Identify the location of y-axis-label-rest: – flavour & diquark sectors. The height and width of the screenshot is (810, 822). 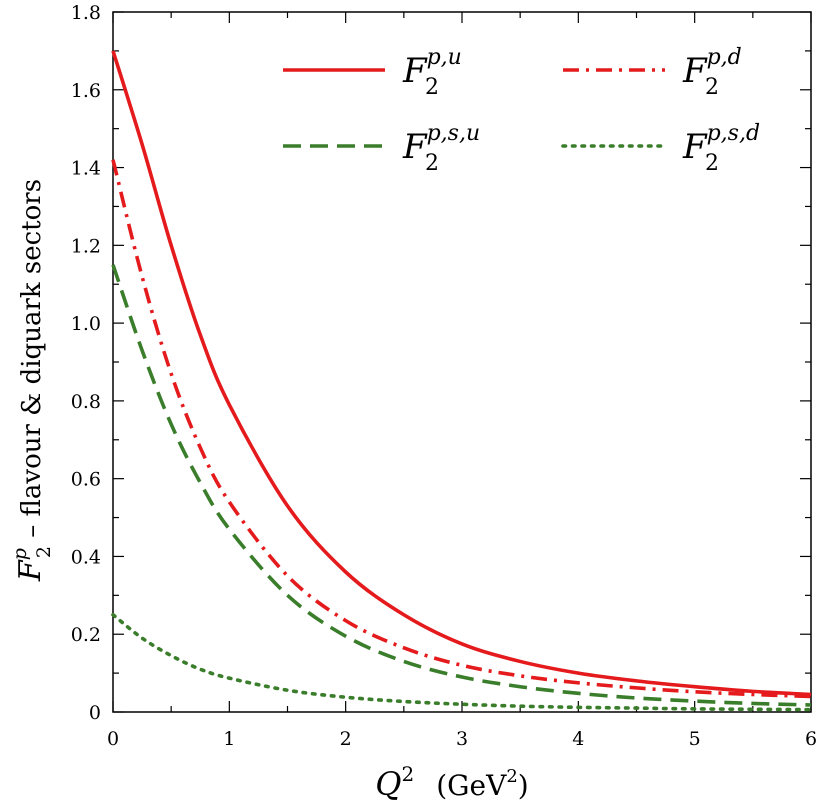
(32, 362).